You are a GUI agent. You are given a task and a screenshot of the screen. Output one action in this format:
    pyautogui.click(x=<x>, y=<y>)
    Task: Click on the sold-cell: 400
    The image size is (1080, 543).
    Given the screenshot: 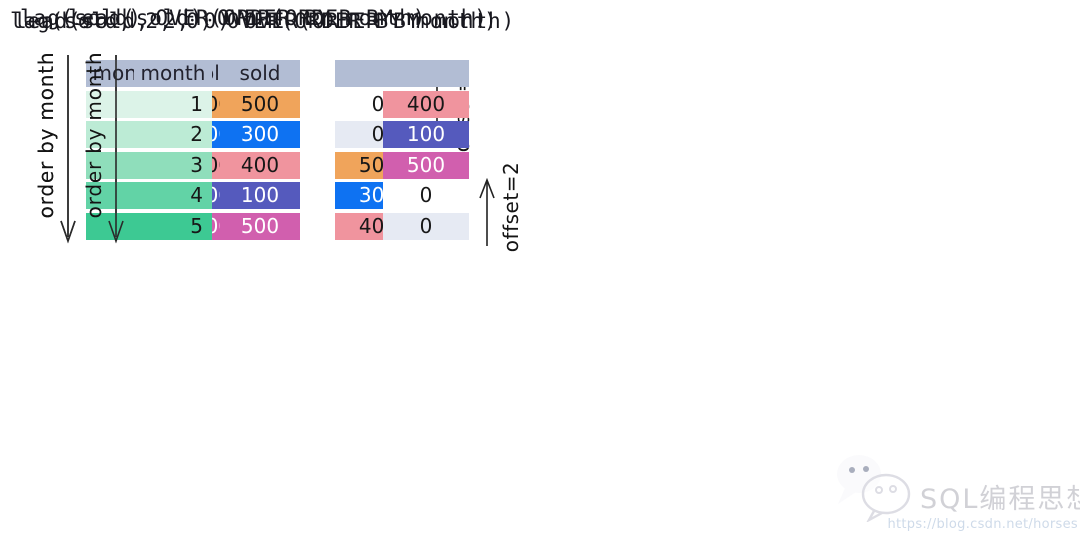 What is the action you would take?
    pyautogui.click(x=260, y=165)
    